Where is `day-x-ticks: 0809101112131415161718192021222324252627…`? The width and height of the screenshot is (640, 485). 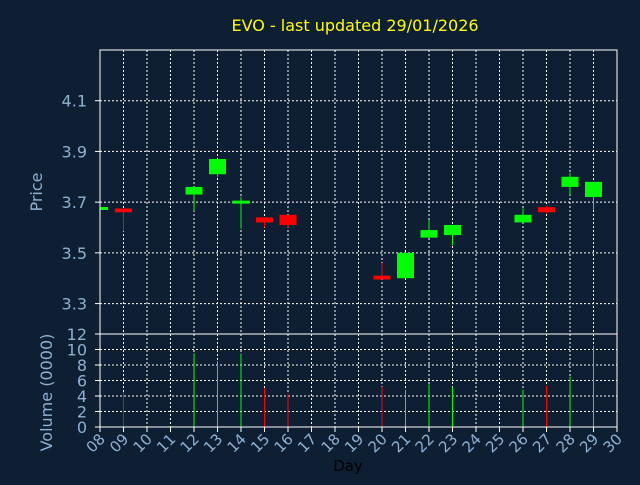 day-x-ticks: 0809101112131415161718192021222324252627… is located at coordinates (354, 441).